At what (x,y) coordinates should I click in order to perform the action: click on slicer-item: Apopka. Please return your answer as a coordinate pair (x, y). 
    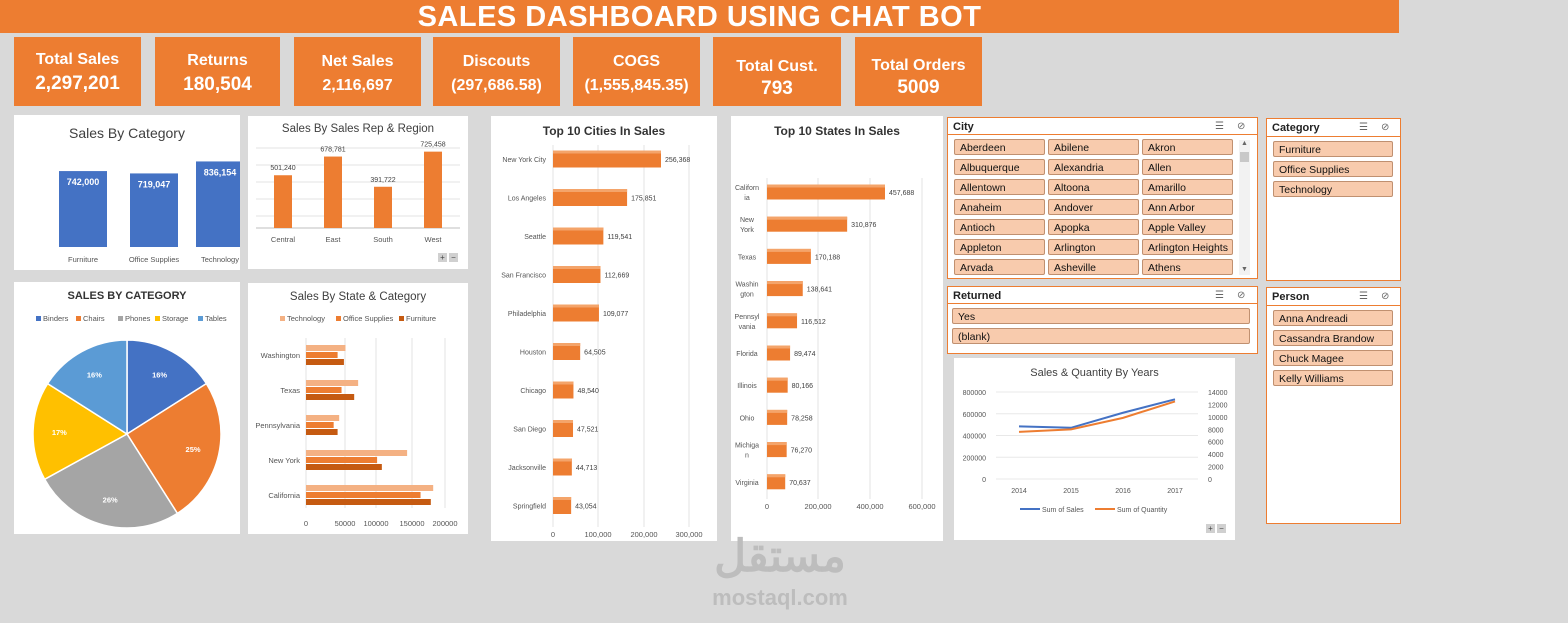
    Looking at the image, I should click on (1093, 227).